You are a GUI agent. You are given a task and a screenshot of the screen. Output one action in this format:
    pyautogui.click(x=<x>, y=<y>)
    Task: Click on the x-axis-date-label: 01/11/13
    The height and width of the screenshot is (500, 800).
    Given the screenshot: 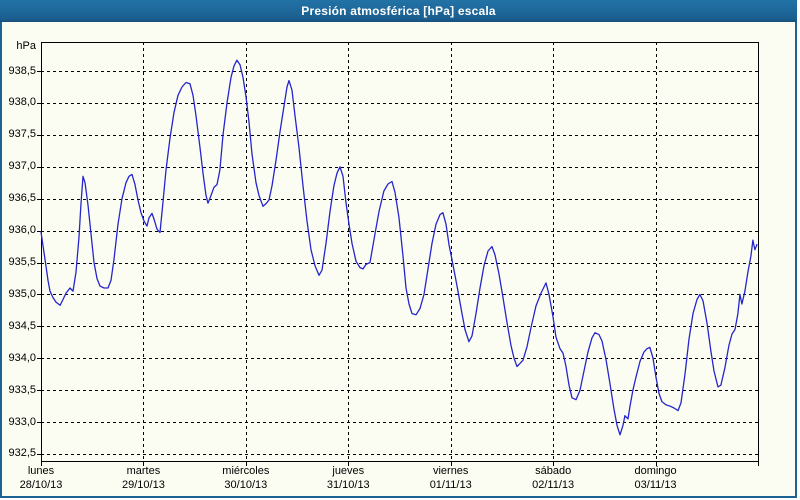 What is the action you would take?
    pyautogui.click(x=450, y=485)
    